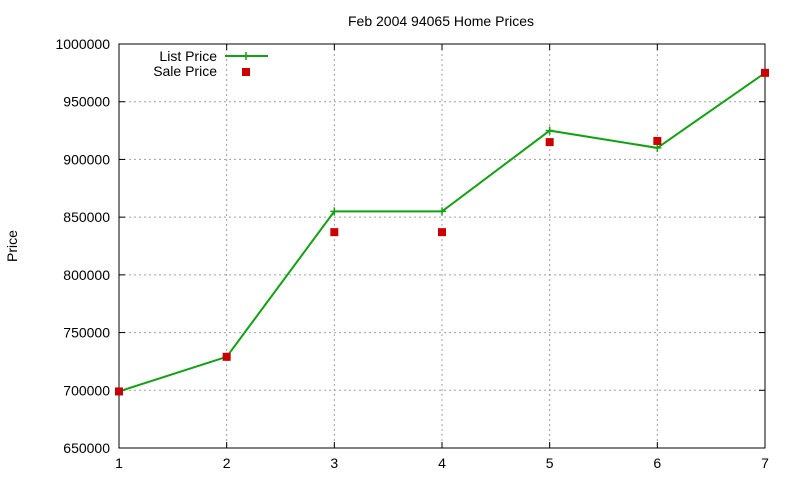  I want to click on legend-label-sale-price: Sale Price, so click(185, 71).